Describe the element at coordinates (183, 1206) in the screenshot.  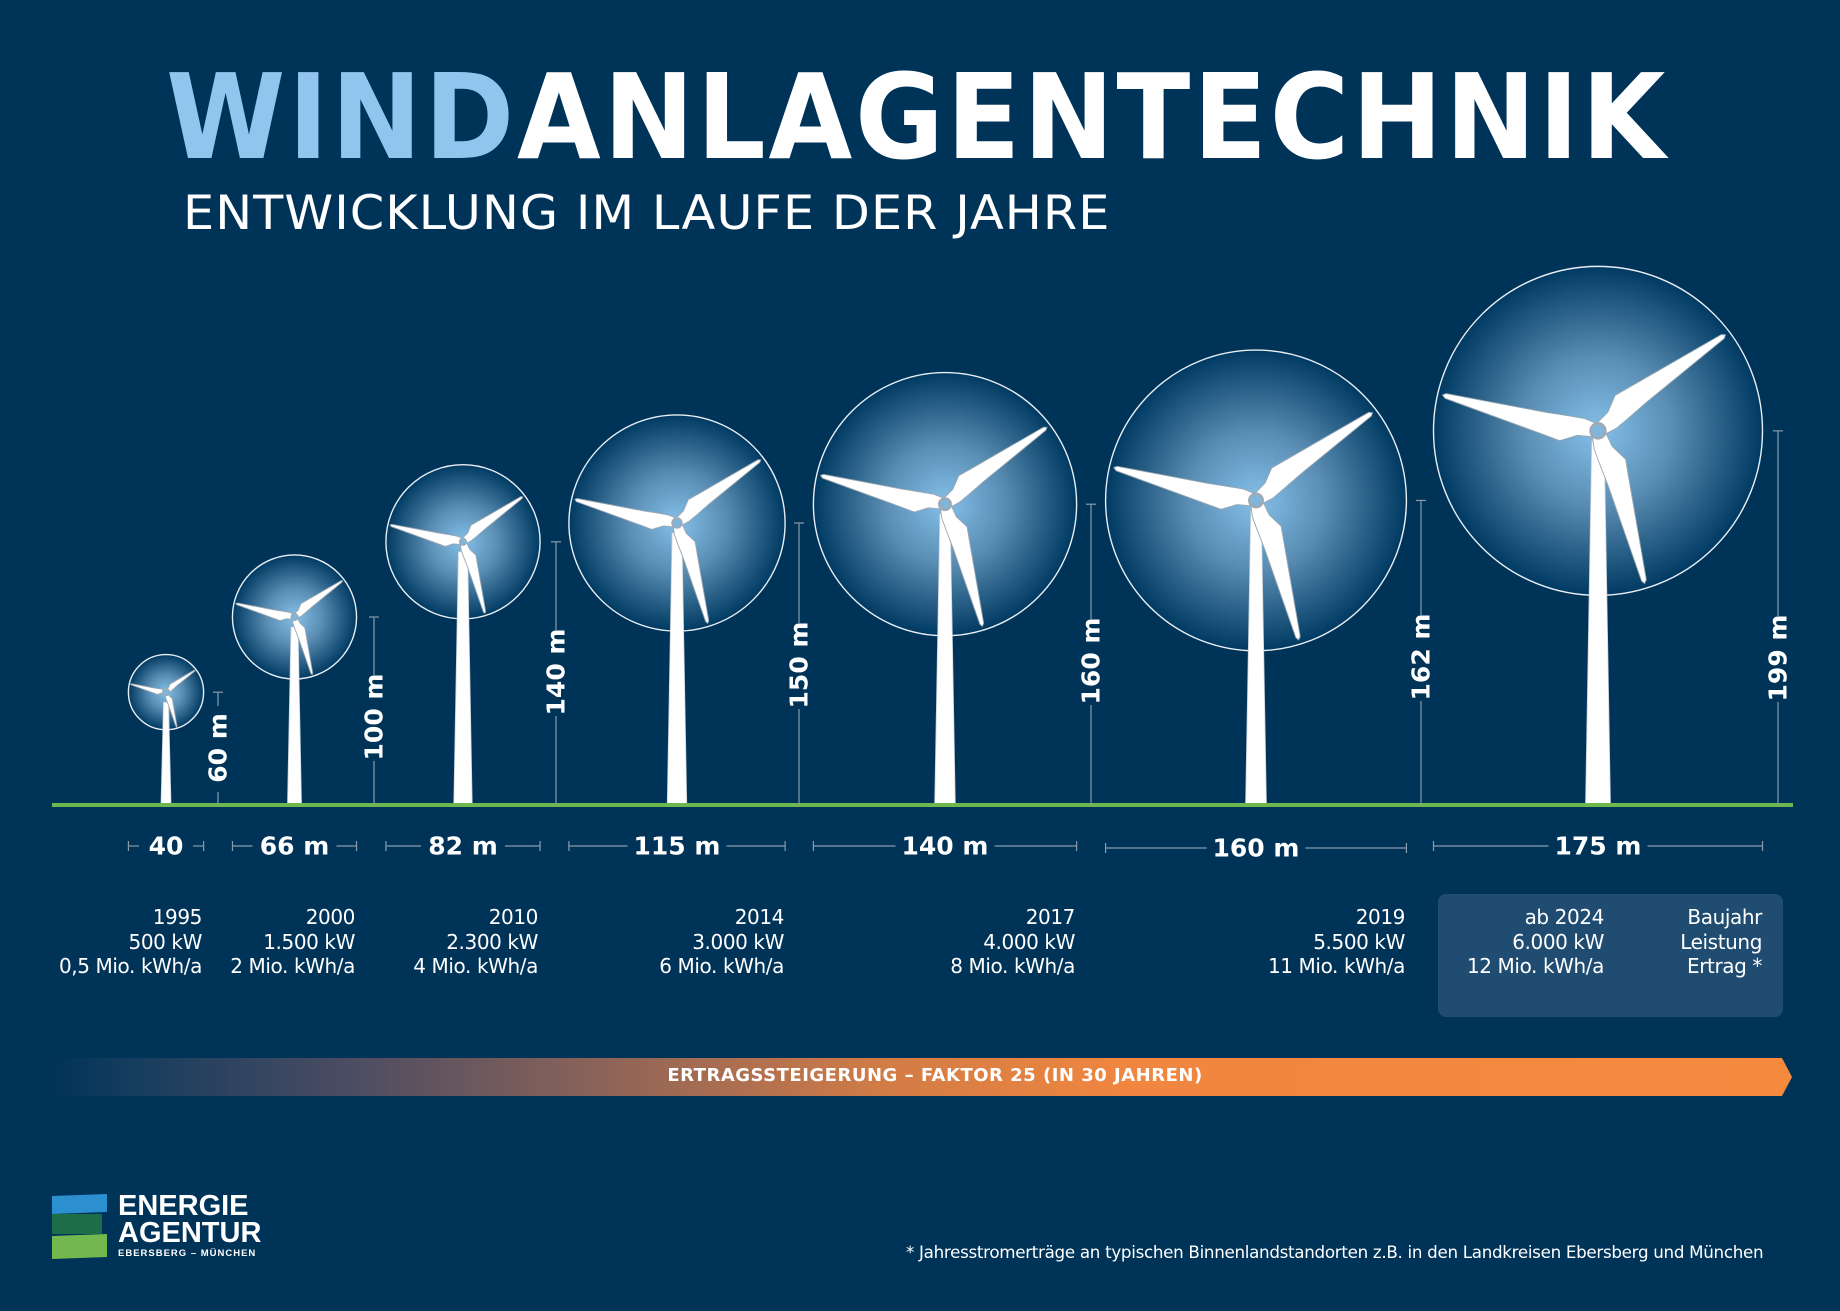
I see `logo-line-1: ENERGIE` at that location.